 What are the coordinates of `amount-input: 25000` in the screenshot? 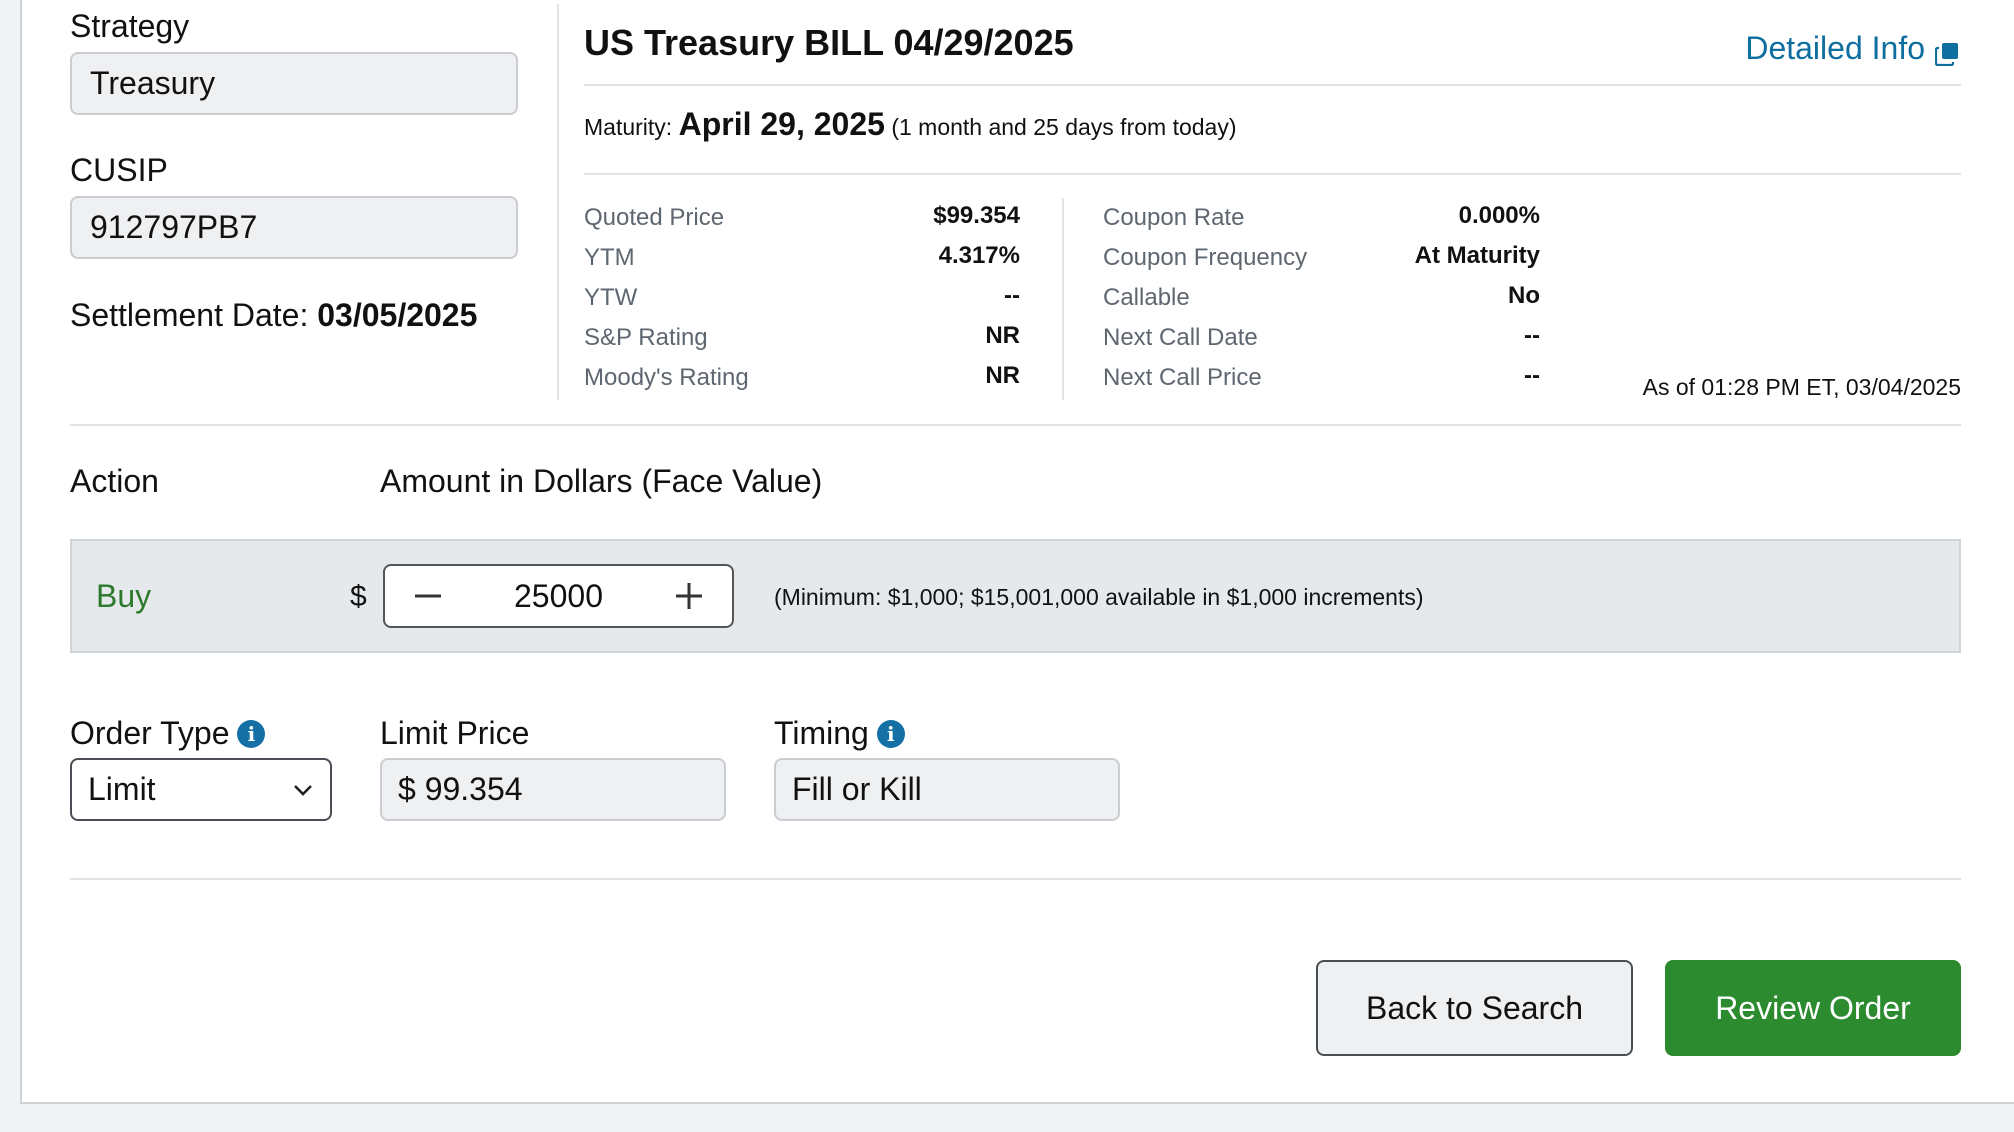 It's located at (558, 595).